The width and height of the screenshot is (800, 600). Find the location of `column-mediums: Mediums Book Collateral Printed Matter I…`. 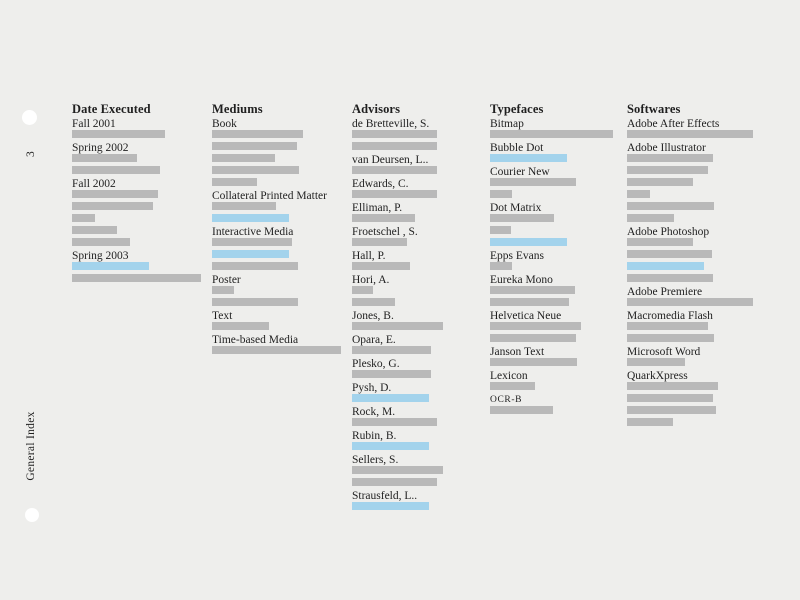

column-mediums: Mediums Book Collateral Printed Matter I… is located at coordinates (282, 230).